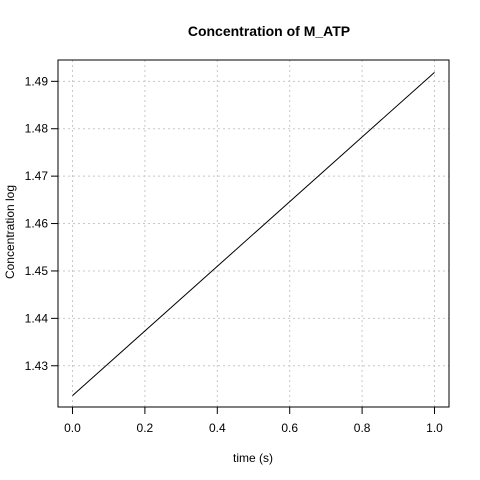  Describe the element at coordinates (269, 31) in the screenshot. I see `chart-title: Concentration of M_ATP` at that location.